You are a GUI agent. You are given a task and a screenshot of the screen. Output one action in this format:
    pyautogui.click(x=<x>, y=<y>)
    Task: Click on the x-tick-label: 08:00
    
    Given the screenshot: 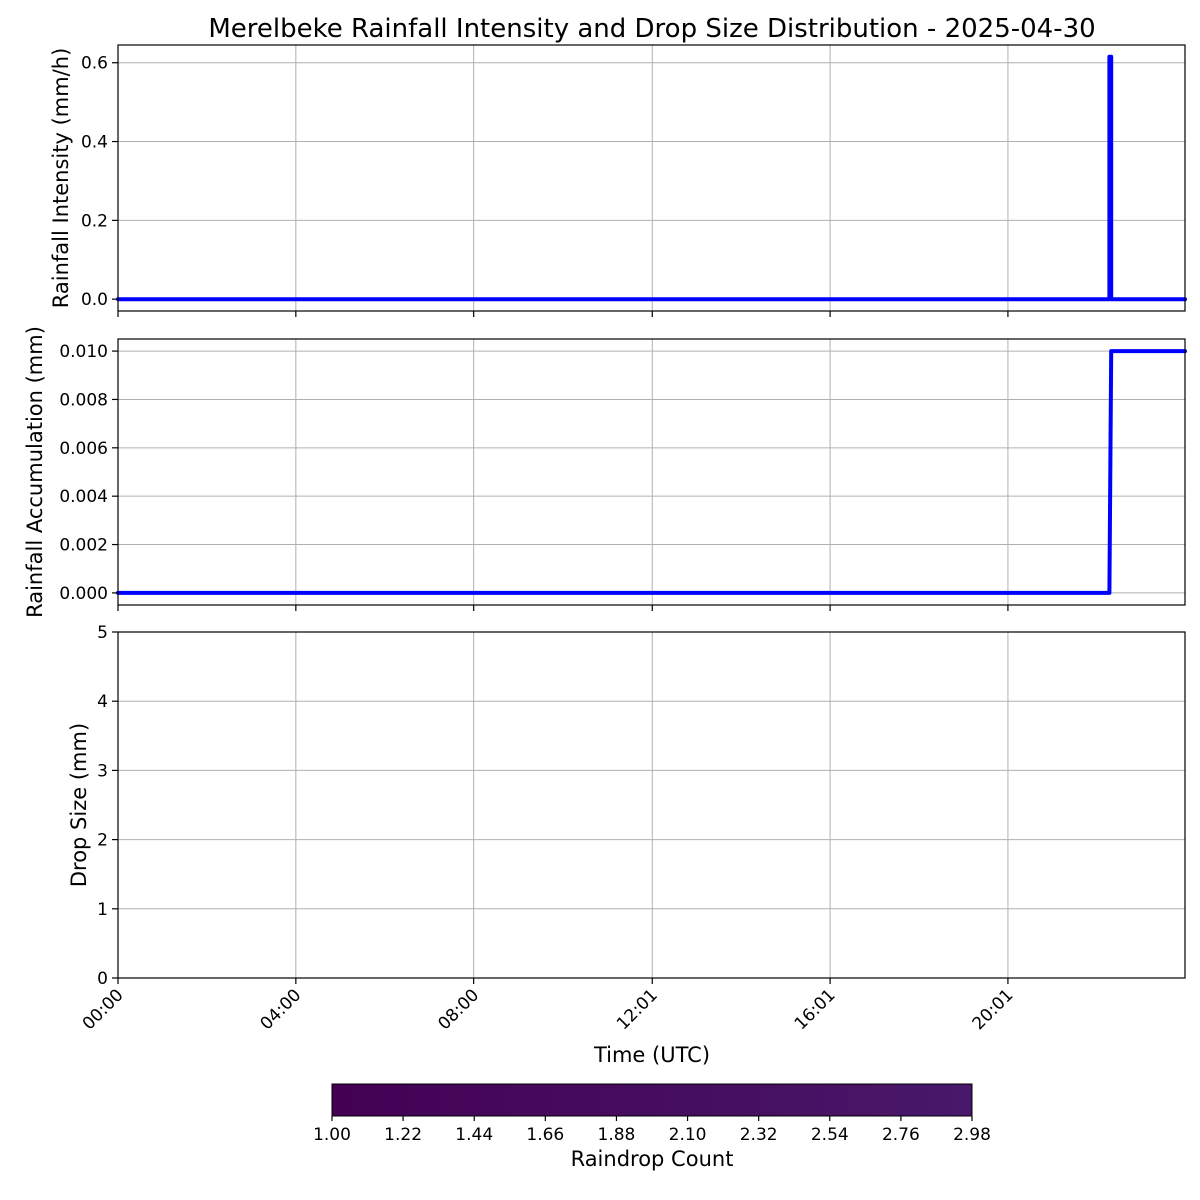 What is the action you would take?
    pyautogui.click(x=458, y=1009)
    